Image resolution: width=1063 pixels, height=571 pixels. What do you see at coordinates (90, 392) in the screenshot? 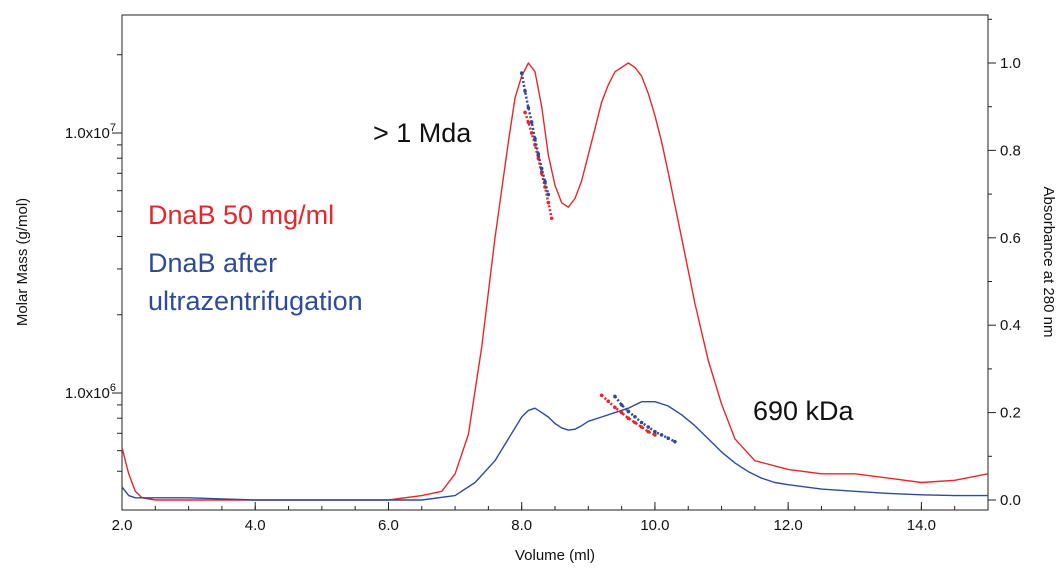
I see `y-left-tick-label: 1.0x10⁶` at bounding box center [90, 392].